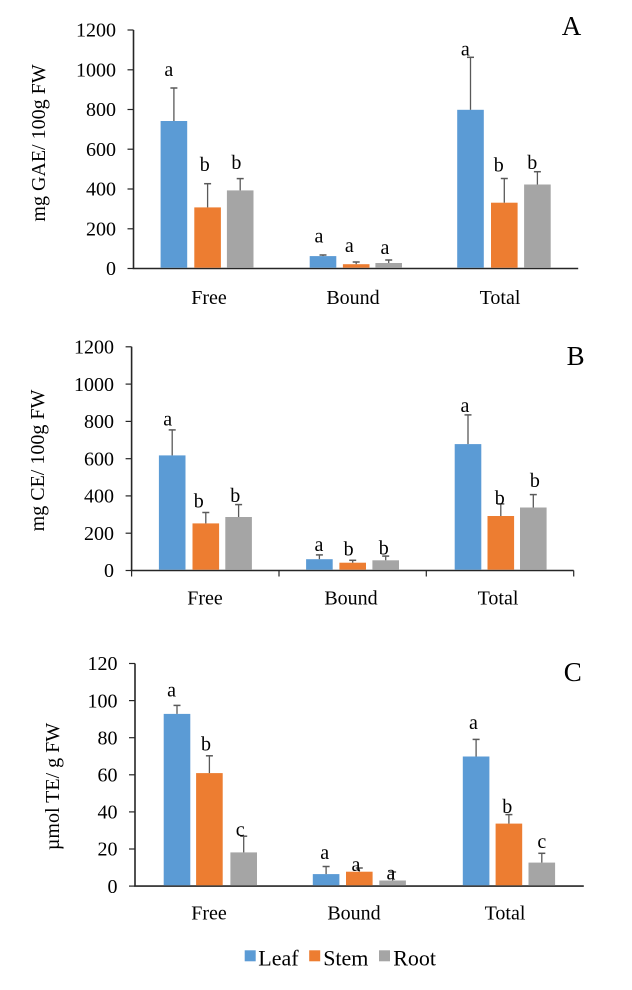 The width and height of the screenshot is (632, 990). I want to click on svg-text: 120, so click(103, 664).